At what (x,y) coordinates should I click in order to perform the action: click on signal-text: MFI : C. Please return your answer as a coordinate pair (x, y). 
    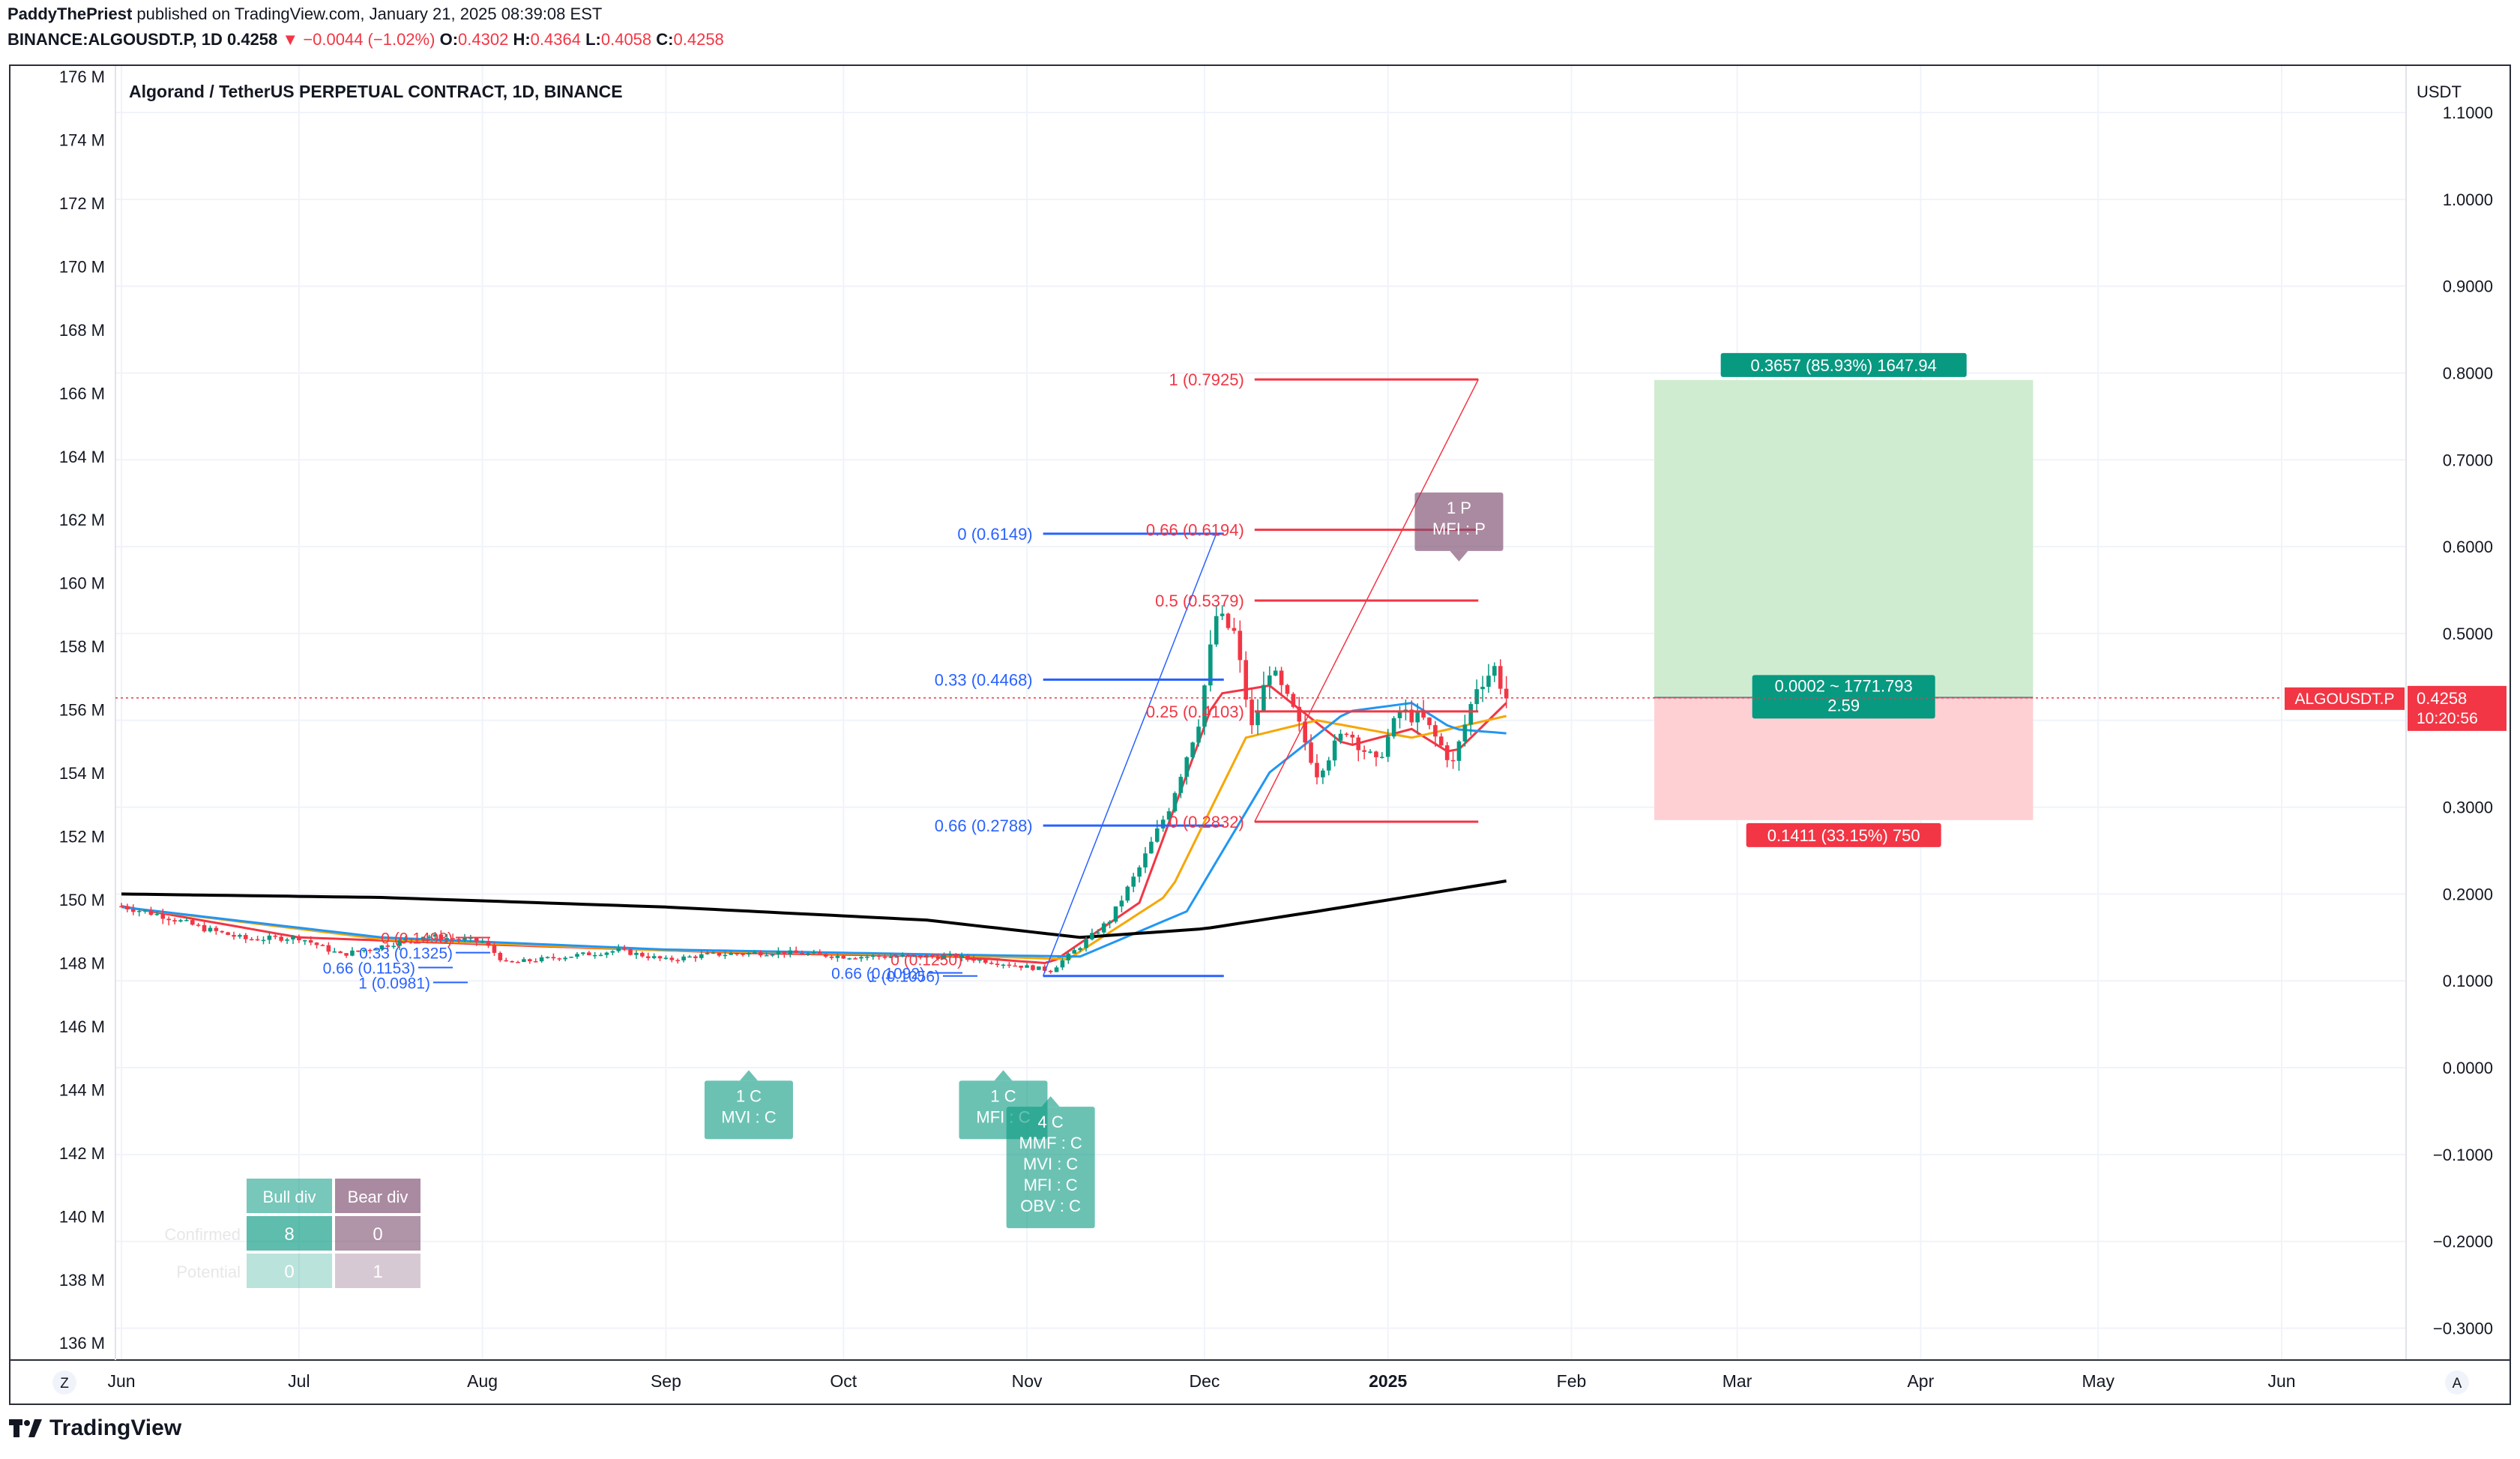
    Looking at the image, I should click on (1051, 1185).